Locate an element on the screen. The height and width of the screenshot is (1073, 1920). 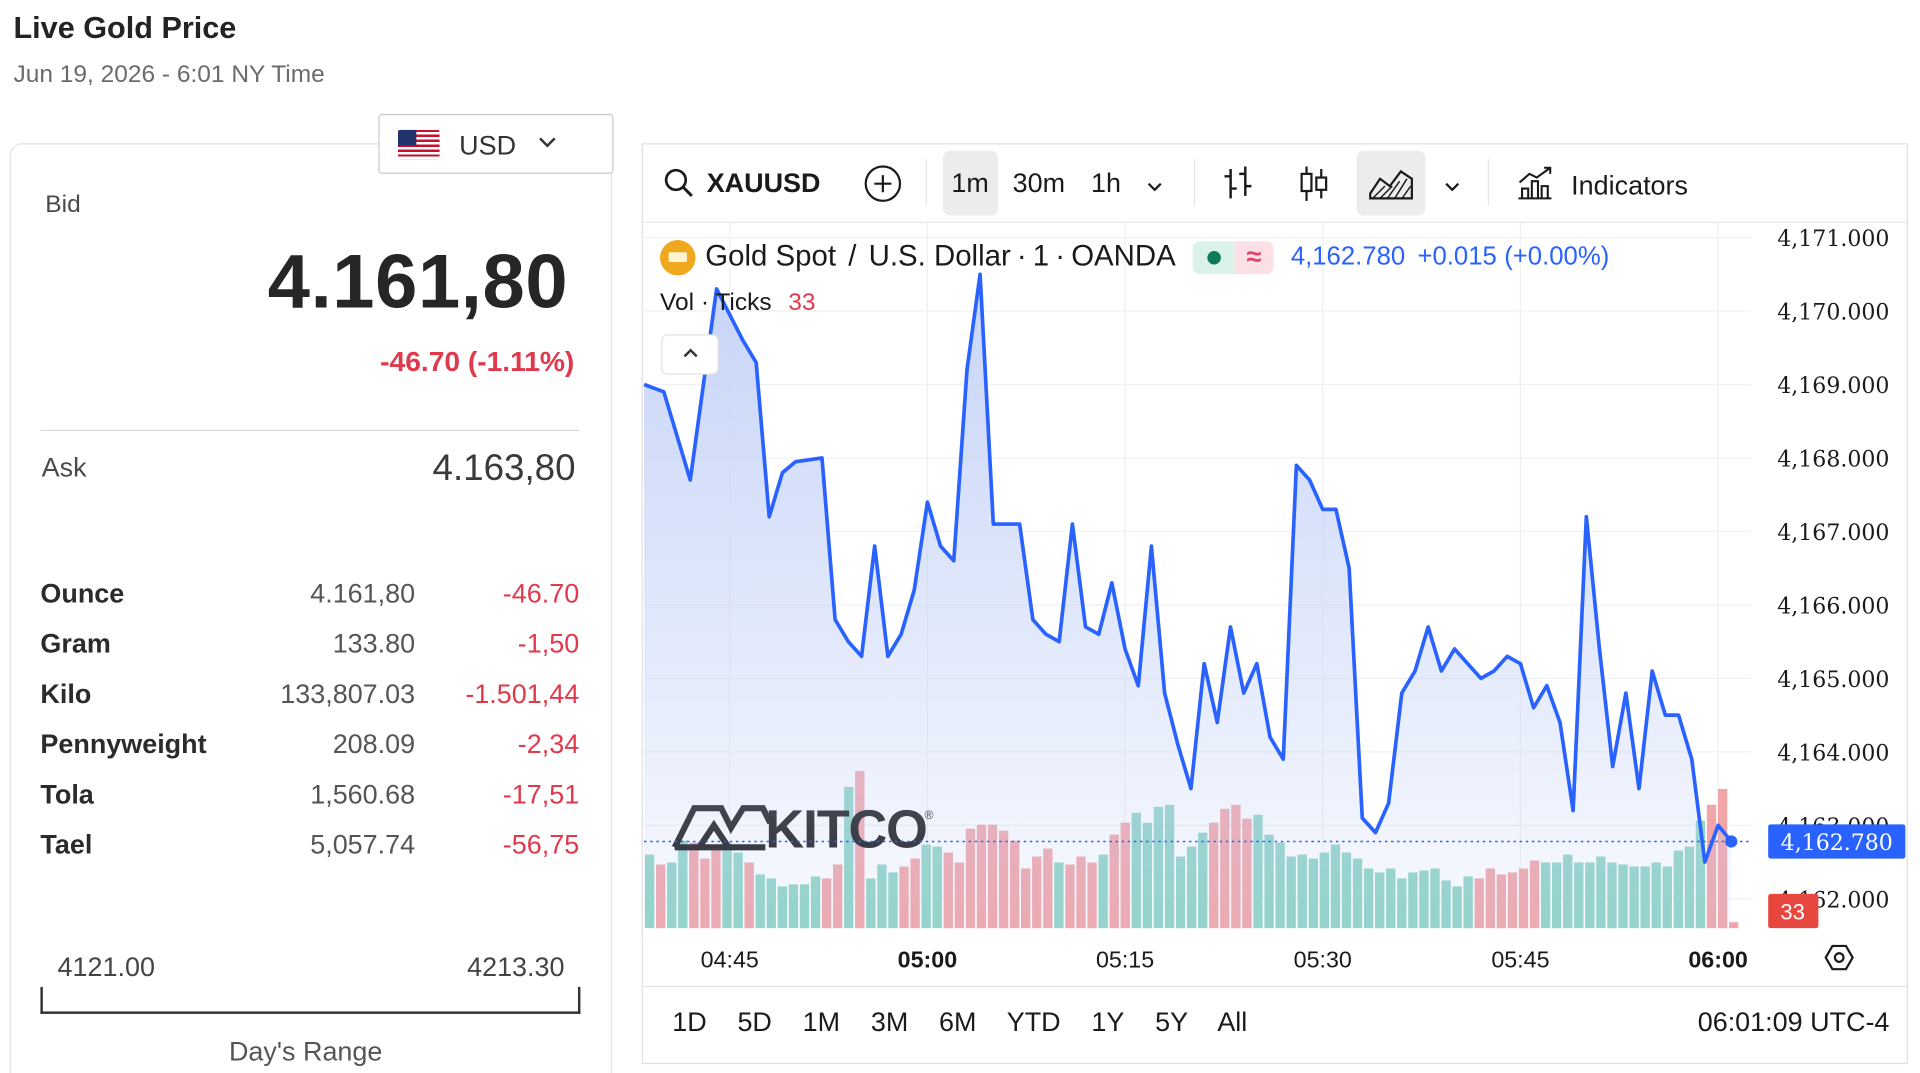
legend-last-price: 4,162.780 is located at coordinates (1348, 256).